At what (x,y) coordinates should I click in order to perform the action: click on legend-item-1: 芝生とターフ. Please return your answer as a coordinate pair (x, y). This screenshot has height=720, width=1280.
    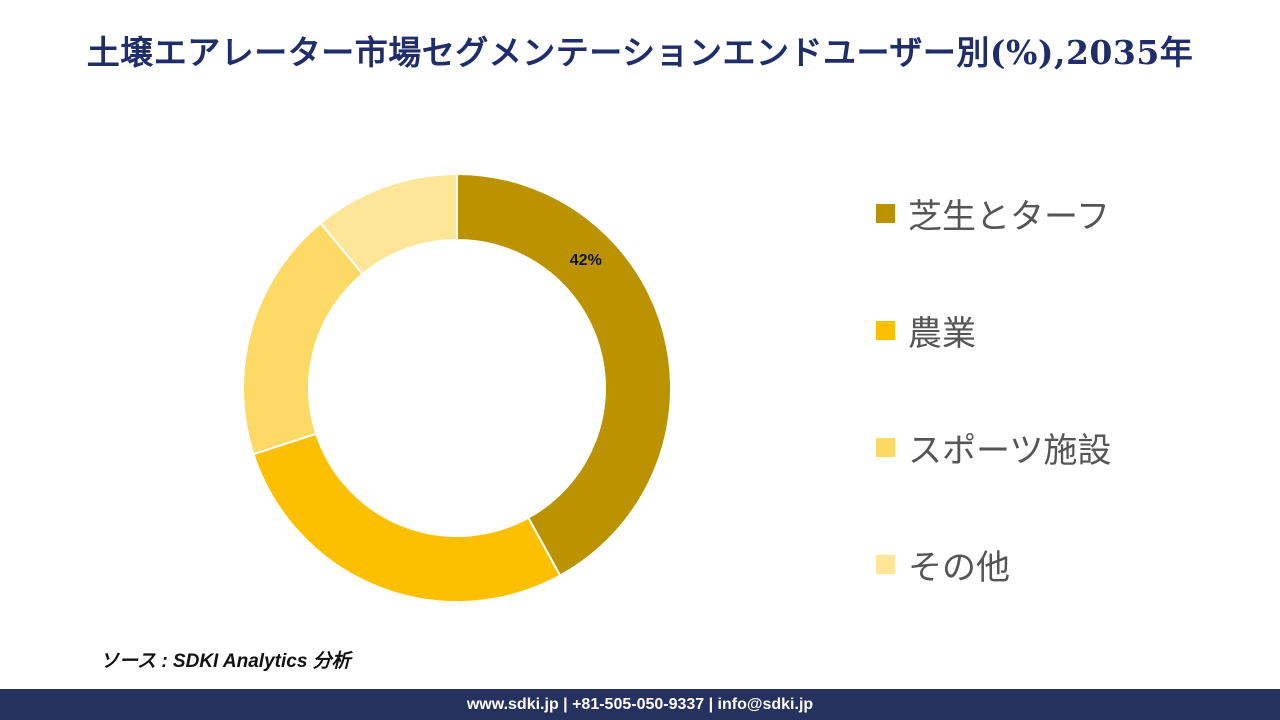
    Looking at the image, I should click on (1066, 213).